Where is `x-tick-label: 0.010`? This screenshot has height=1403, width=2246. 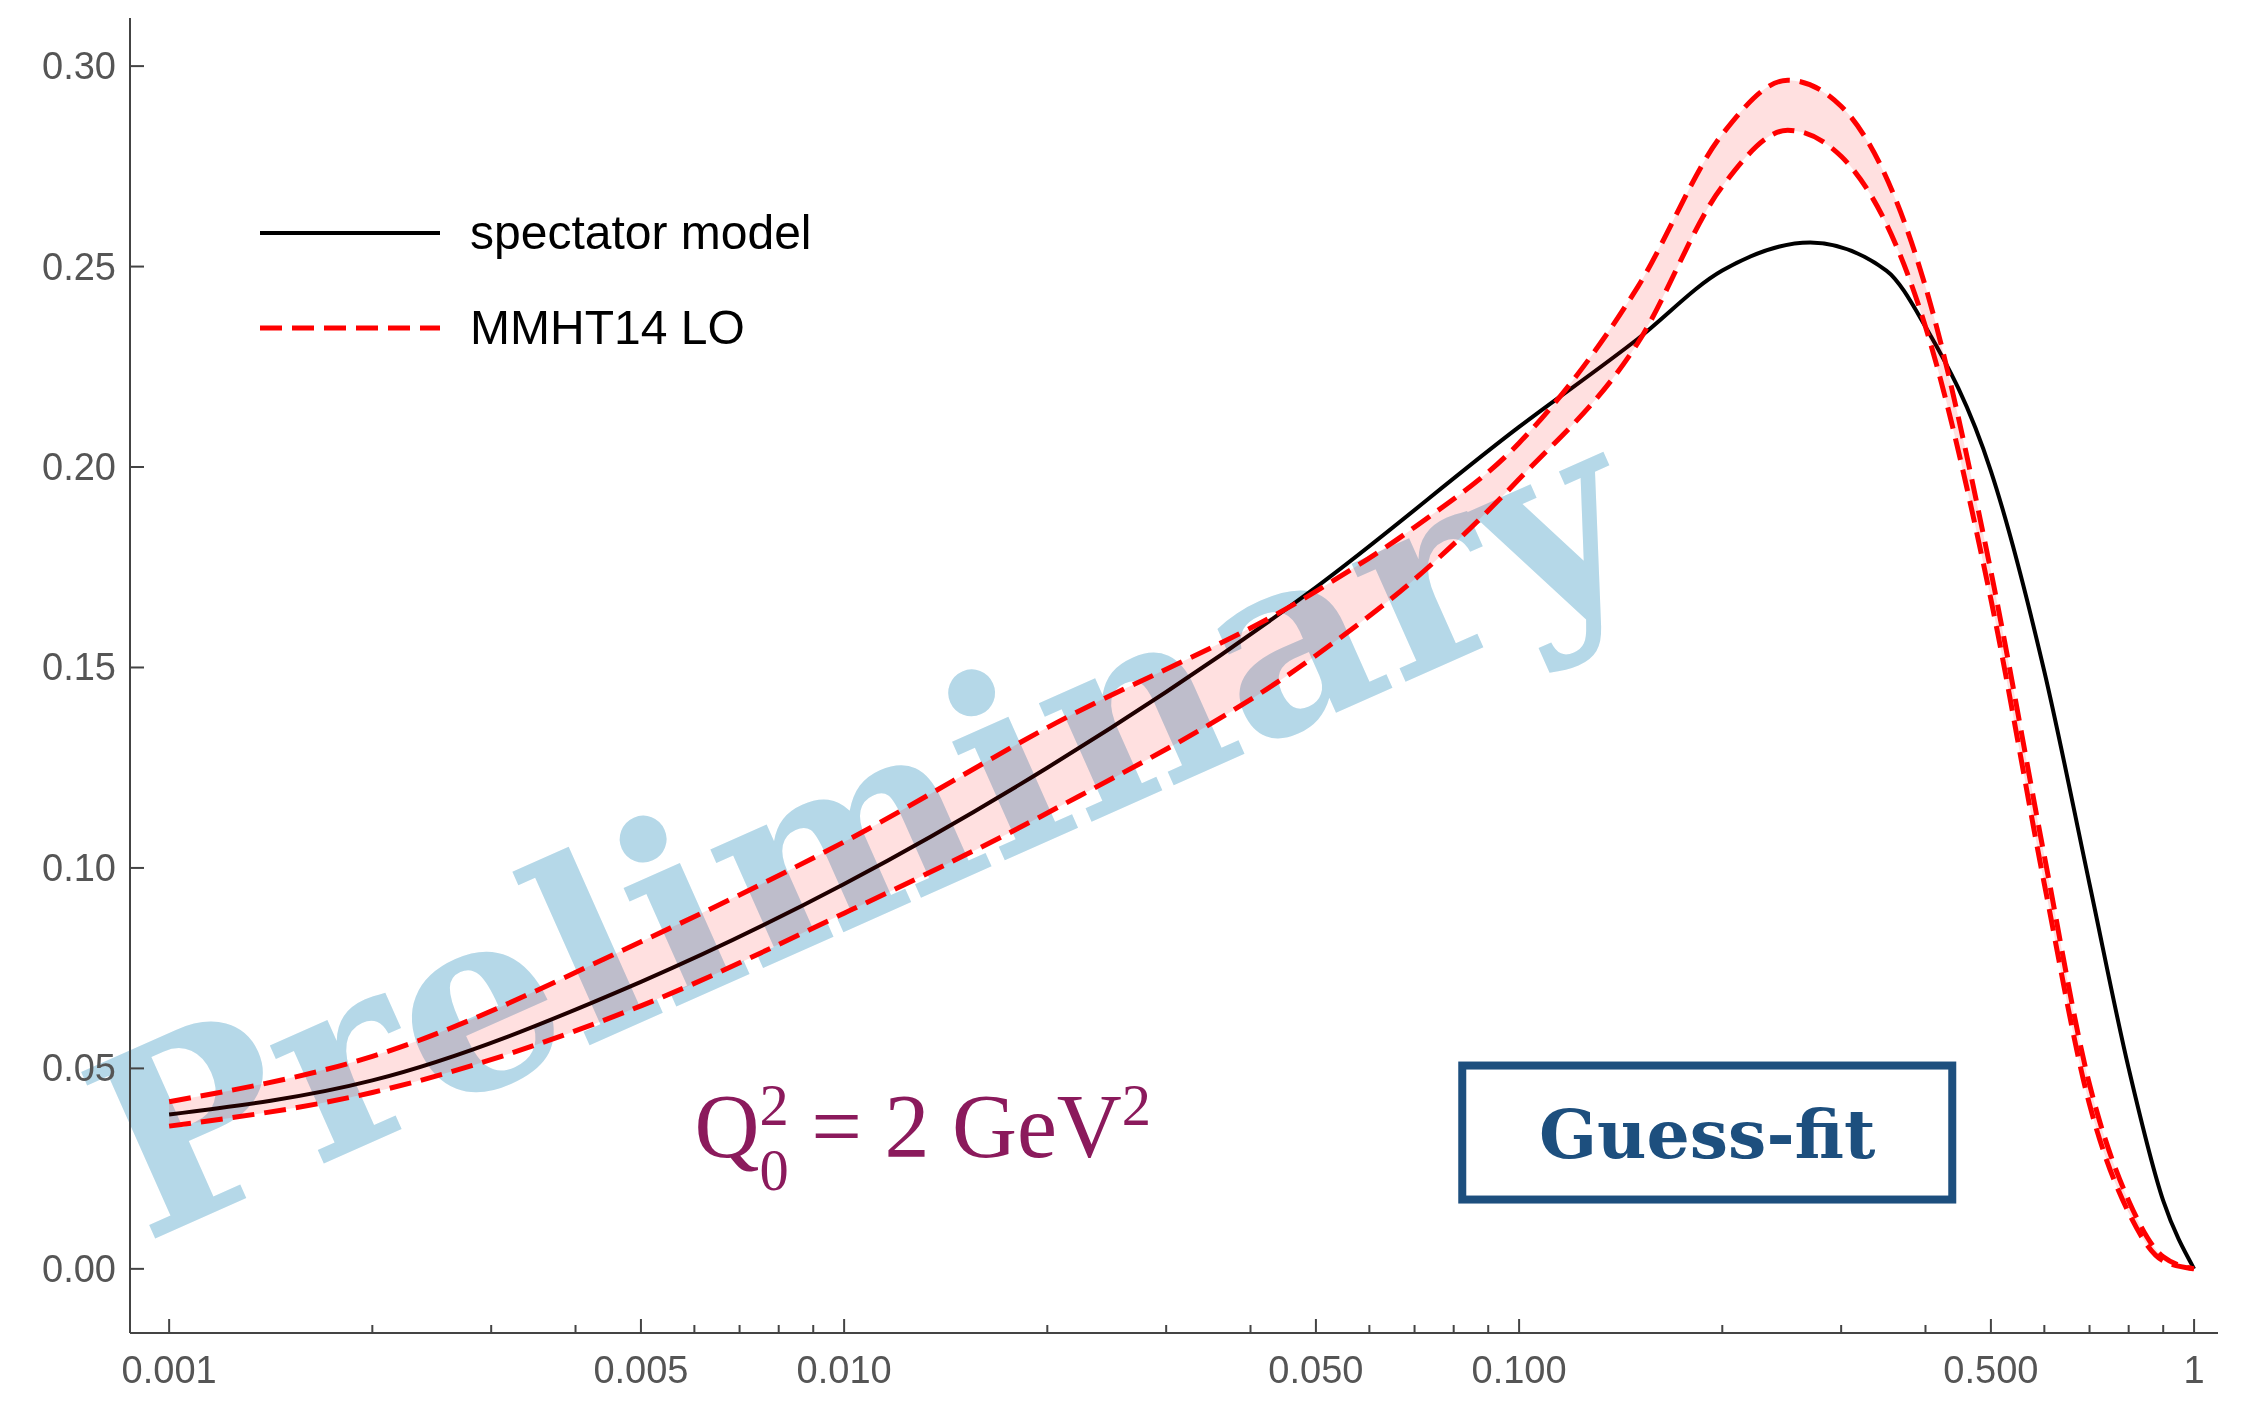
x-tick-label: 0.010 is located at coordinates (844, 1370).